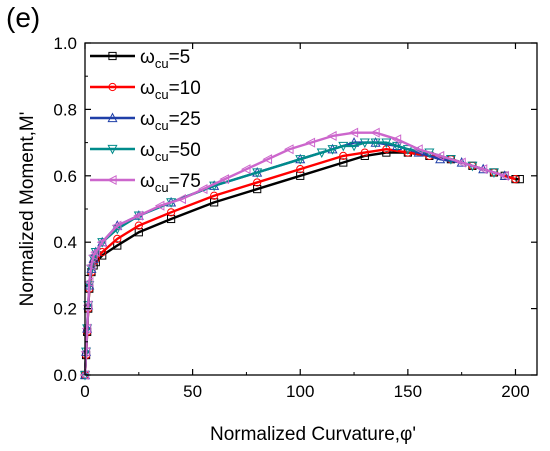 Image resolution: width=550 pixels, height=451 pixels. I want to click on y-tick-label: 0.2, so click(65, 309).